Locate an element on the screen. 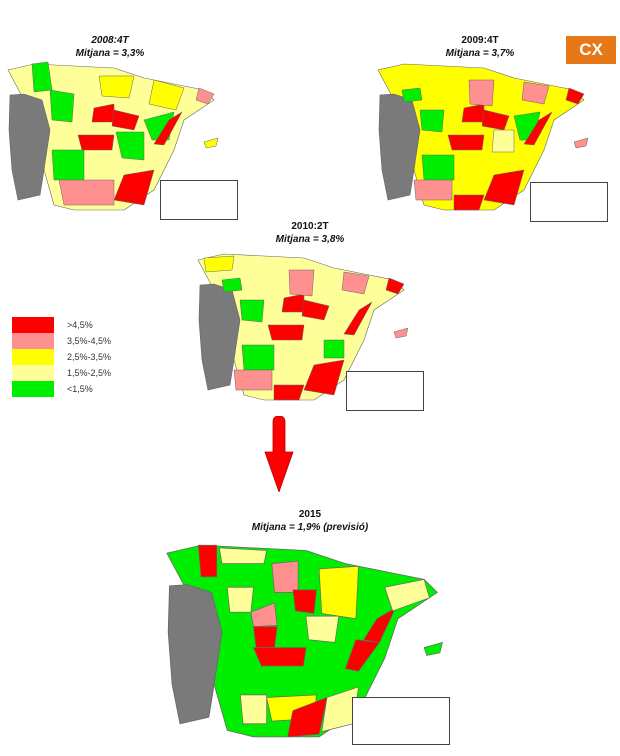 The width and height of the screenshot is (620, 756). legend-label: >4,5% is located at coordinates (80, 325).